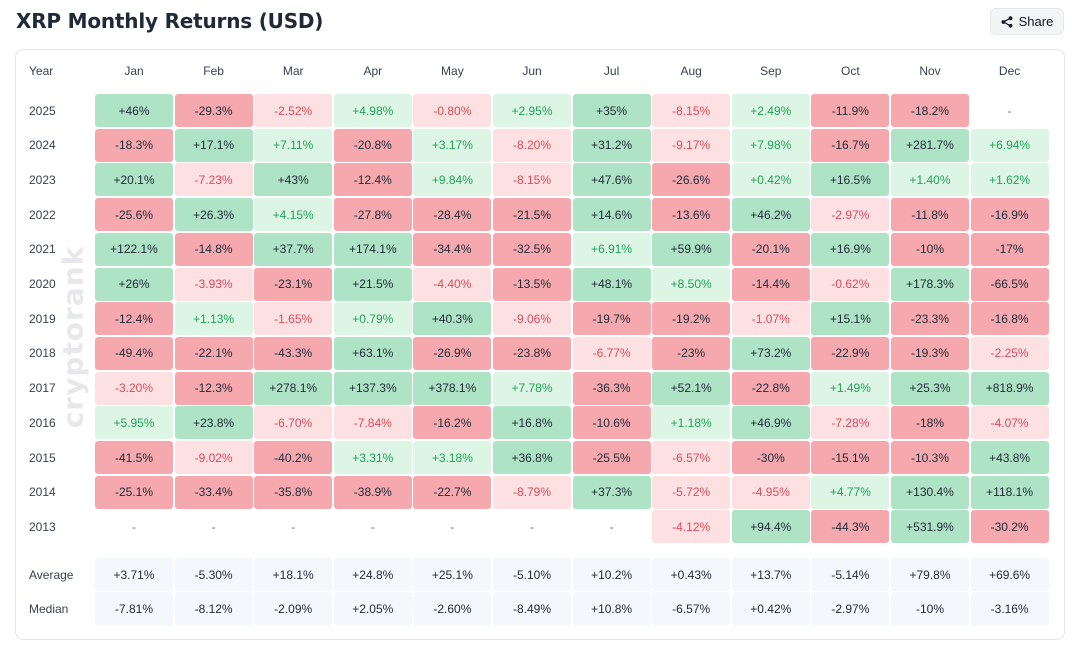 The height and width of the screenshot is (649, 1072). I want to click on return-cell: +7.78%, so click(532, 388).